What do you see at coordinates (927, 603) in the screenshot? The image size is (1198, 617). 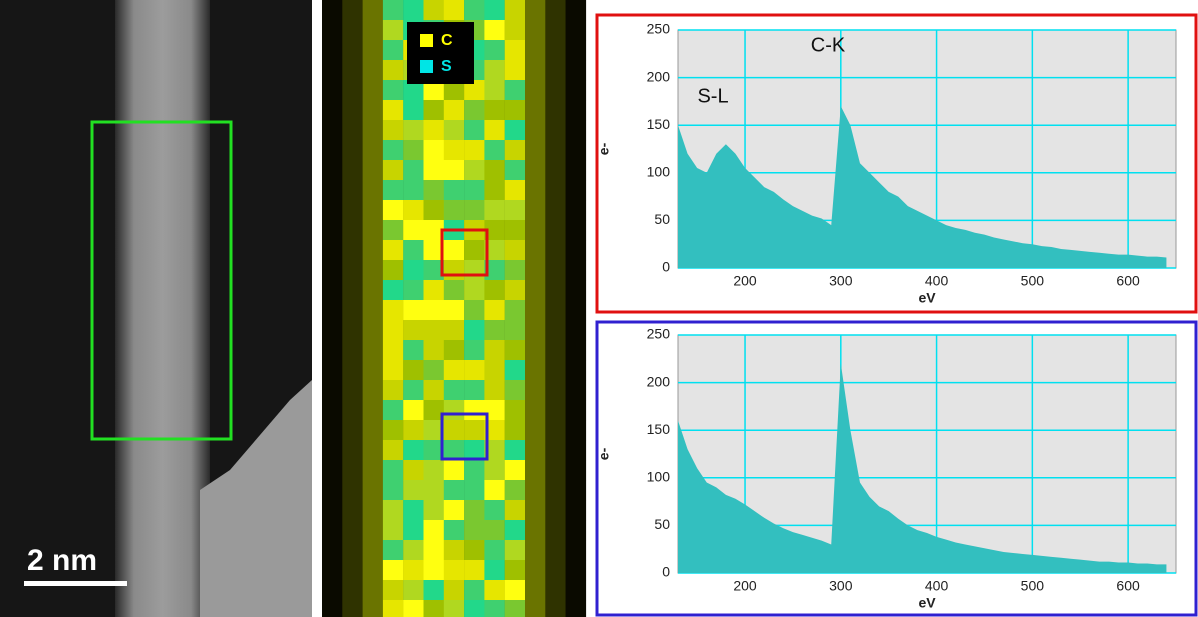 I see `x-axis-label: eV` at bounding box center [927, 603].